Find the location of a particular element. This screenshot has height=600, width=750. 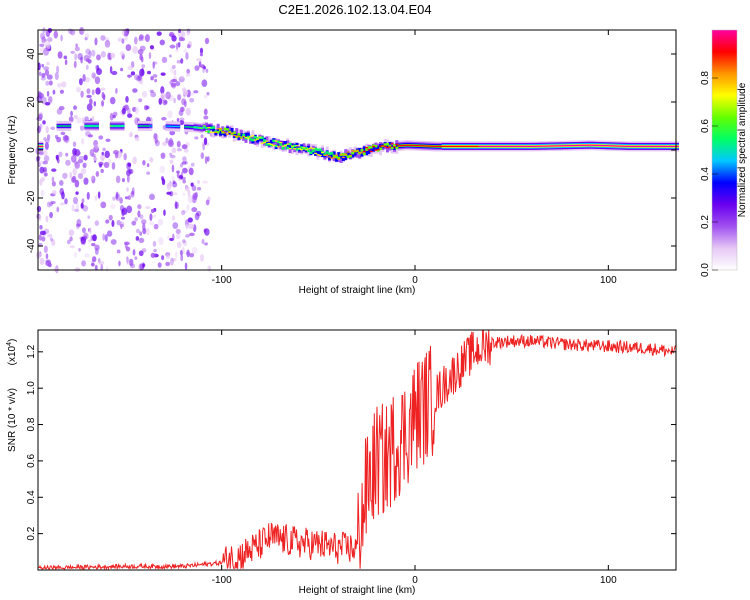

colorbar-frame is located at coordinates (724, 150).